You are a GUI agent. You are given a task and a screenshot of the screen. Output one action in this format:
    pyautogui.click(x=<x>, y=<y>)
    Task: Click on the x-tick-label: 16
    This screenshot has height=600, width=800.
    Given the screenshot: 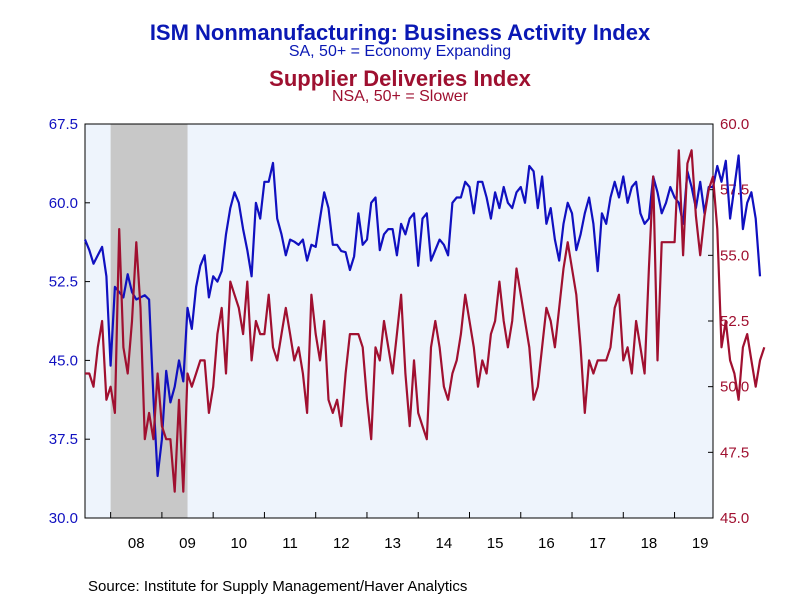 What is the action you would take?
    pyautogui.click(x=546, y=543)
    